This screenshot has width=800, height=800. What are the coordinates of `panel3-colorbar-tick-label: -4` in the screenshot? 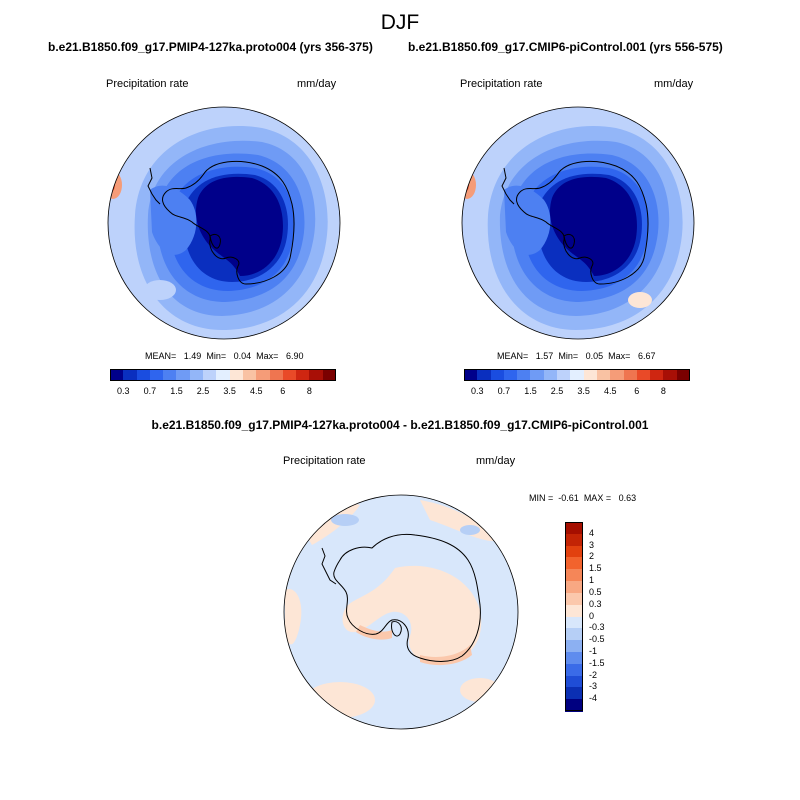 It's located at (593, 698).